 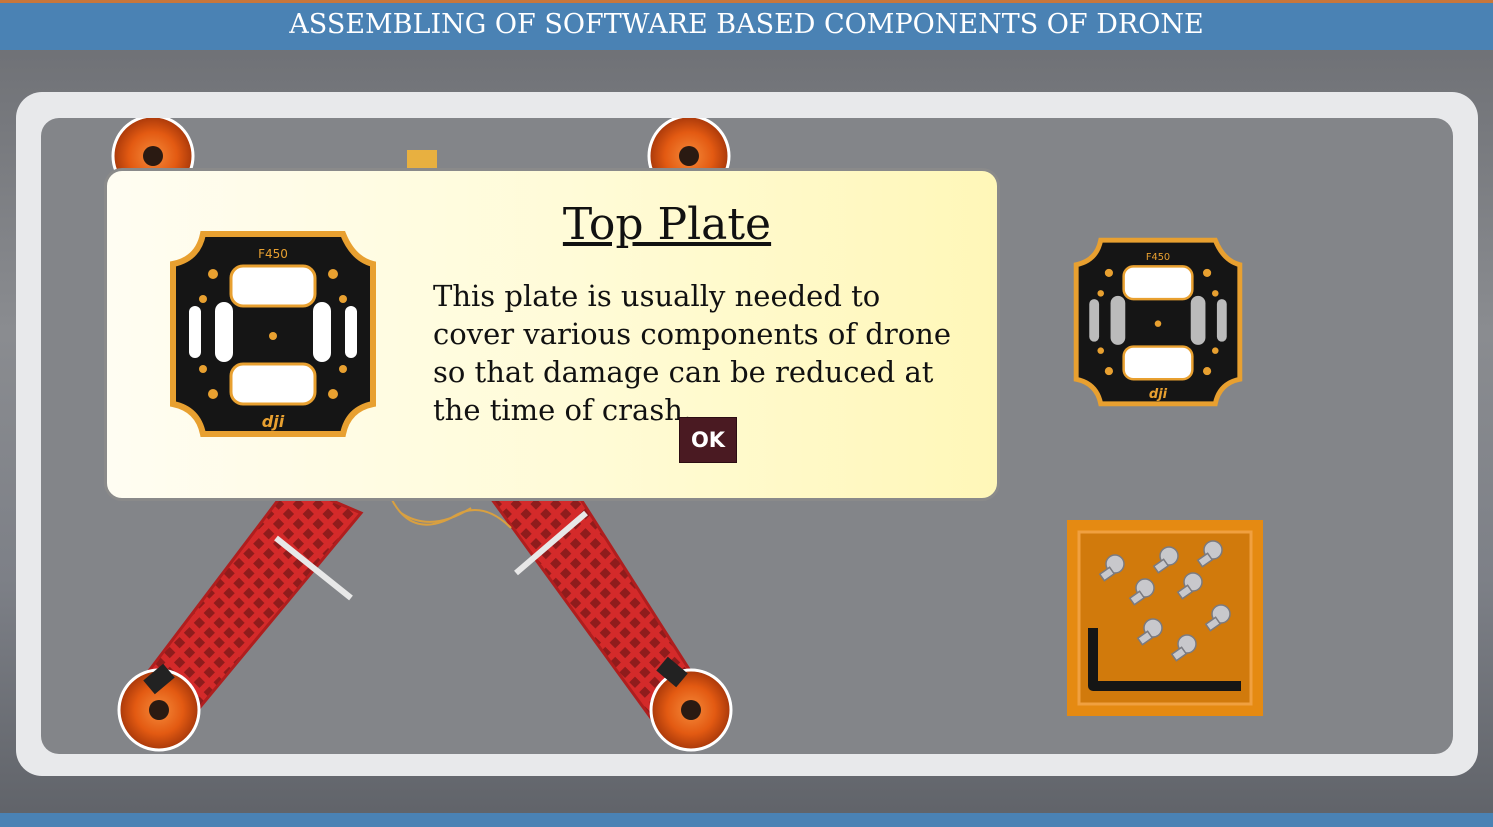 What do you see at coordinates (708, 440) in the screenshot?
I see `ok-button: OK` at bounding box center [708, 440].